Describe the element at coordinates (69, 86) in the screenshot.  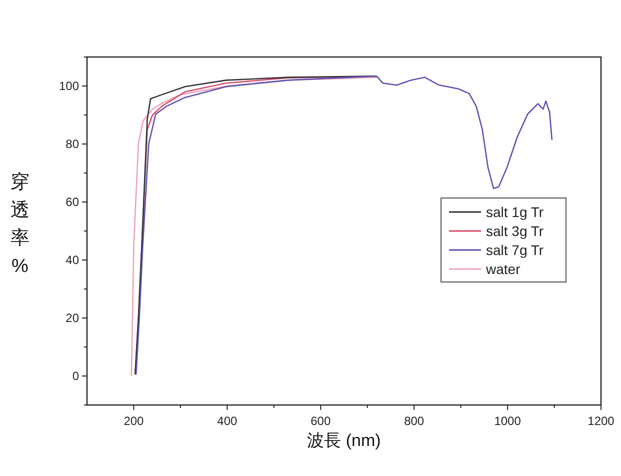
I see `y-tick-label: 100` at that location.